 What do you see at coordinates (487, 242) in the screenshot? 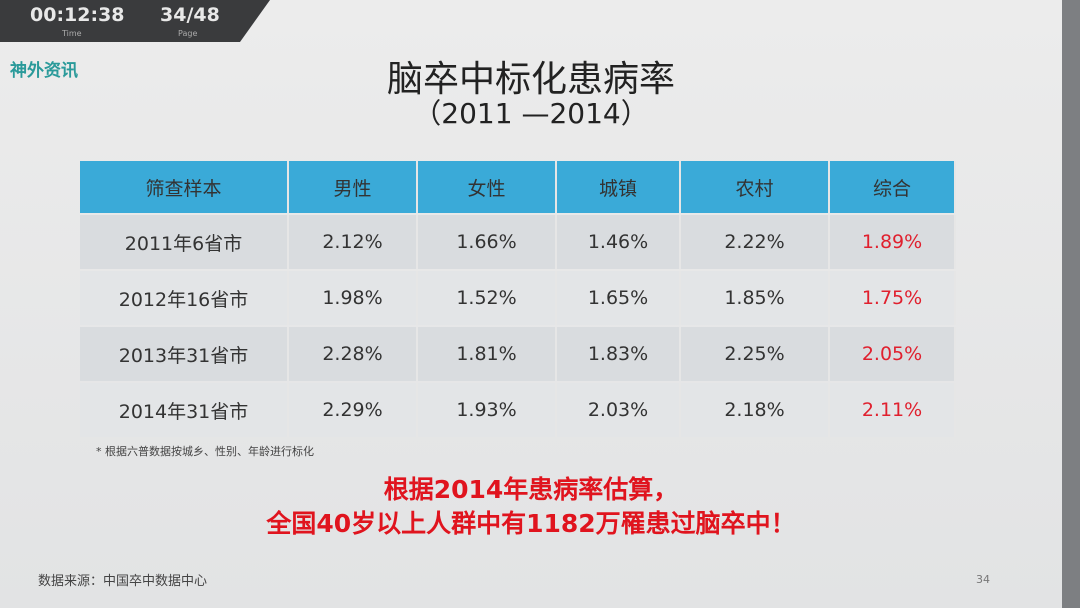
I see `table-cell: 1.66%` at bounding box center [487, 242].